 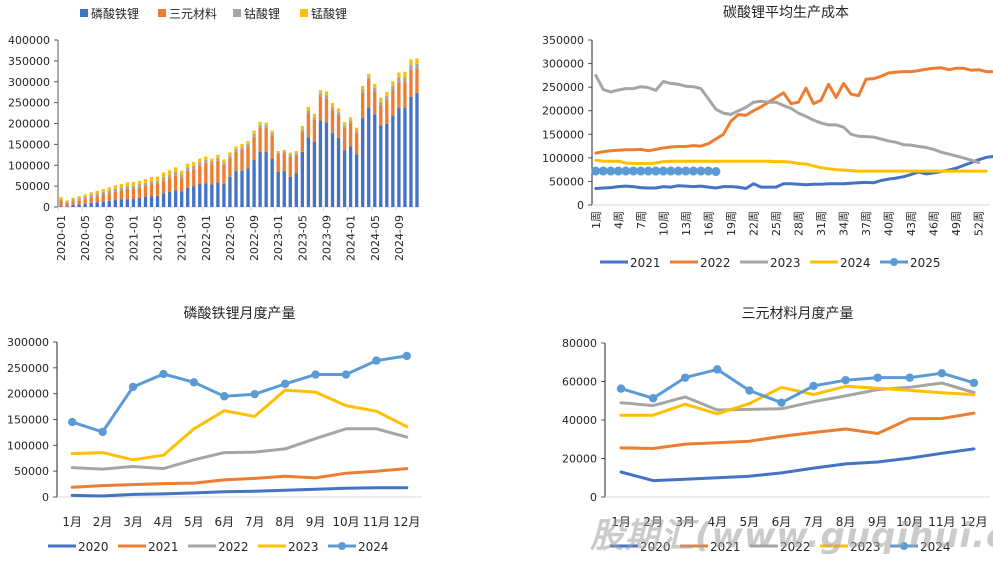 What do you see at coordinates (239, 478) in the screenshot?
I see `series-line-2021` at bounding box center [239, 478].